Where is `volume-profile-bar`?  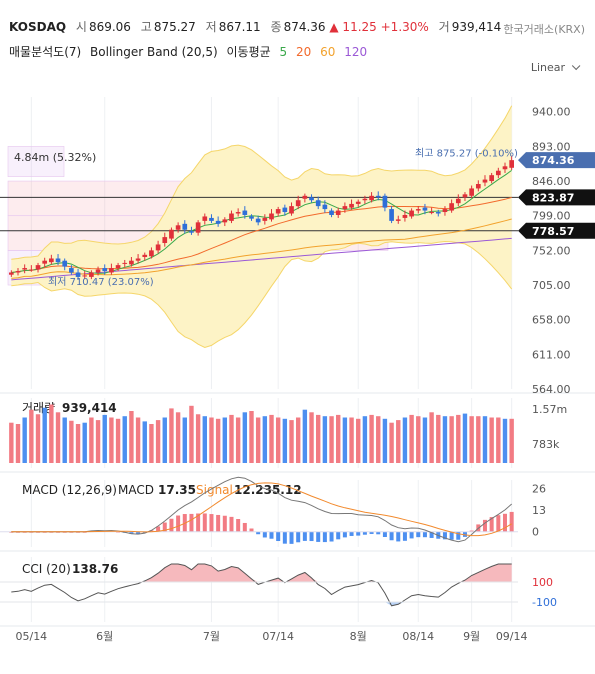
volume-profile-bar is located at coordinates (198, 233).